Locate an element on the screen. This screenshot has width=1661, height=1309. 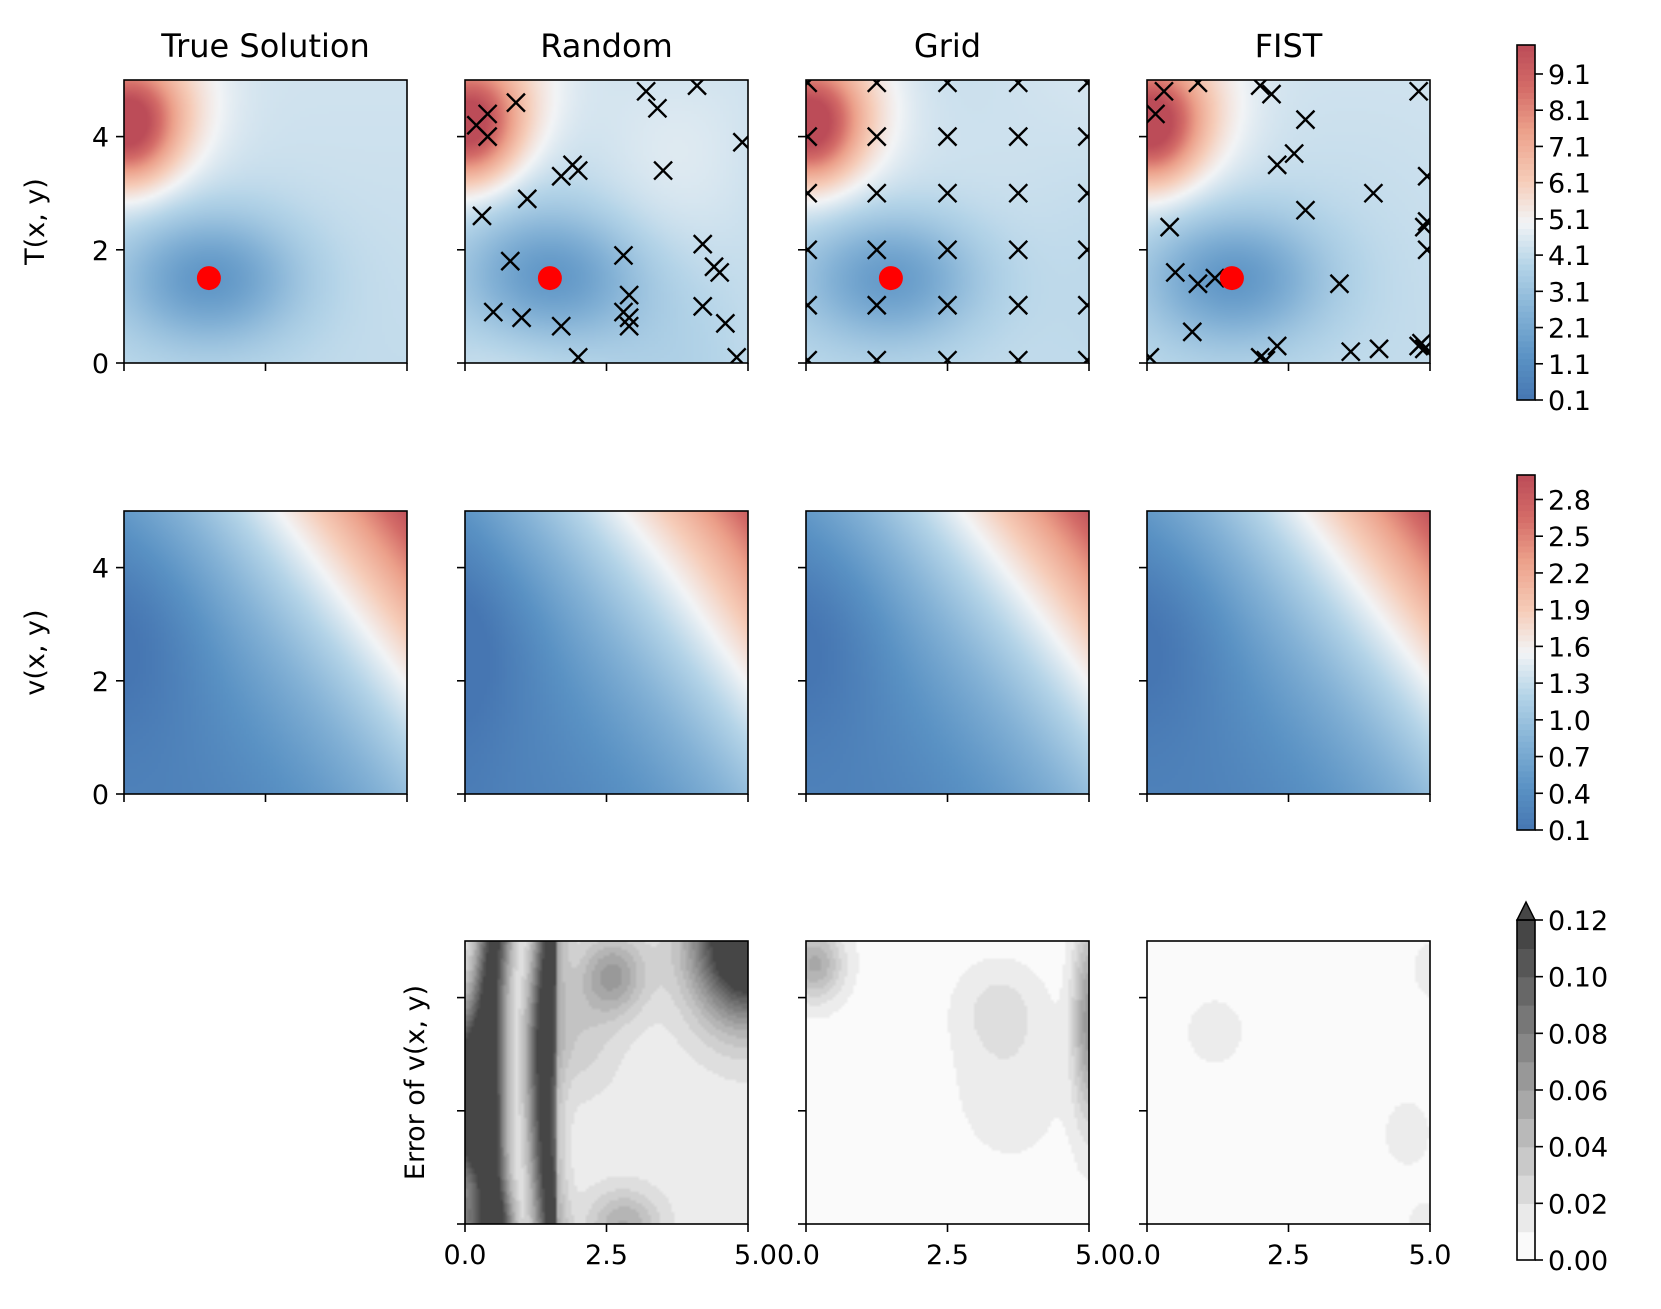
colorbar-velocity: 0.1 0.4 0.7 1.0 1.3 1.6 1.9 2.2 2.5 2.8 is located at coordinates (1553, 660).